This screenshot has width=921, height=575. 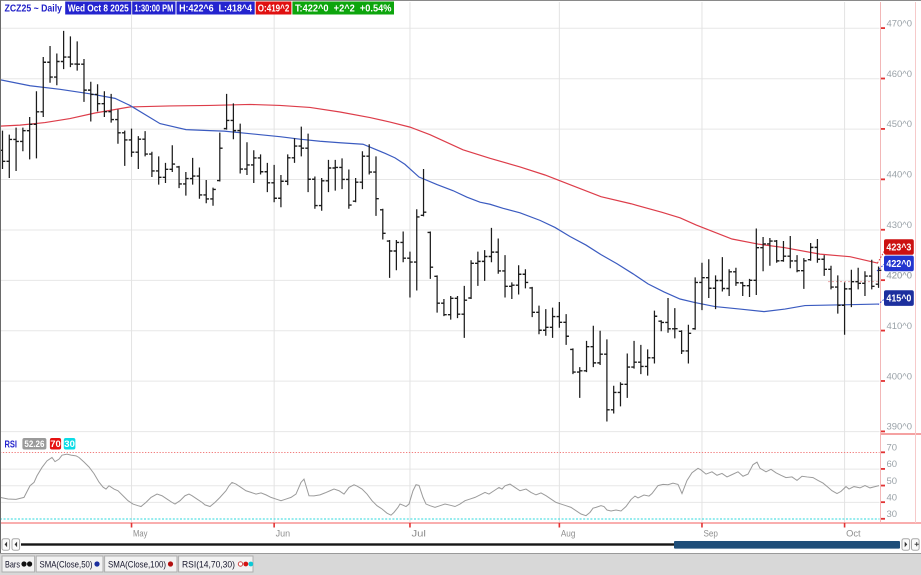 I want to click on svg-text: Sep, so click(x=710, y=533).